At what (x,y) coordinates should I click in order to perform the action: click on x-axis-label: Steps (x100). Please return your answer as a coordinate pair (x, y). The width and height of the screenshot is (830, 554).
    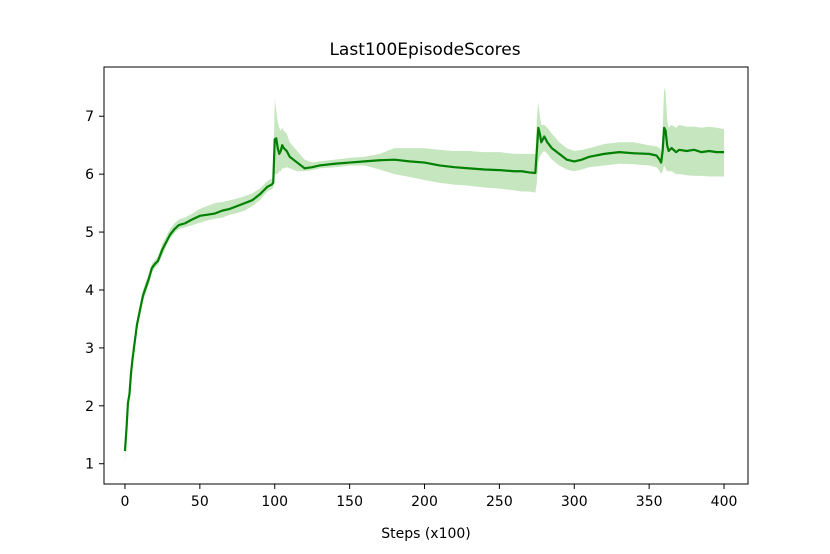
    Looking at the image, I should click on (426, 534).